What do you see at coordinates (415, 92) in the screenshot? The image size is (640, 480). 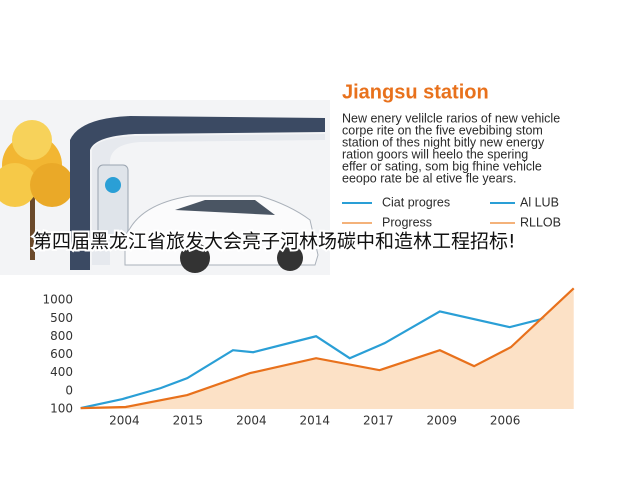 I see `panel-title: Jiangsu station` at bounding box center [415, 92].